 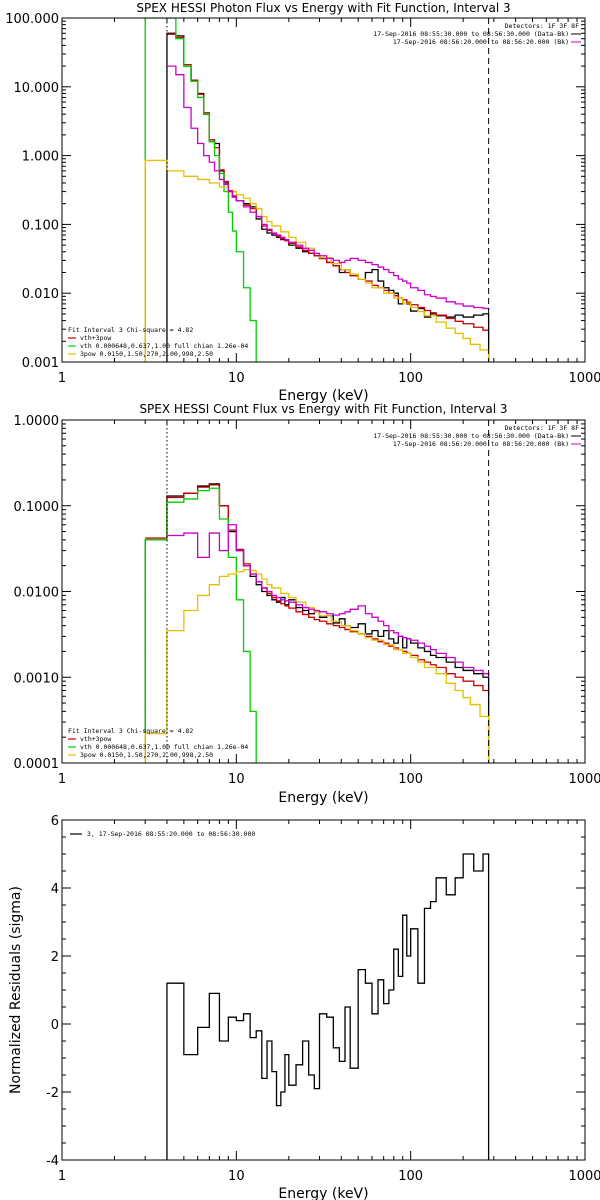 I want to click on y-tick-label: 1.0000, so click(x=37, y=421).